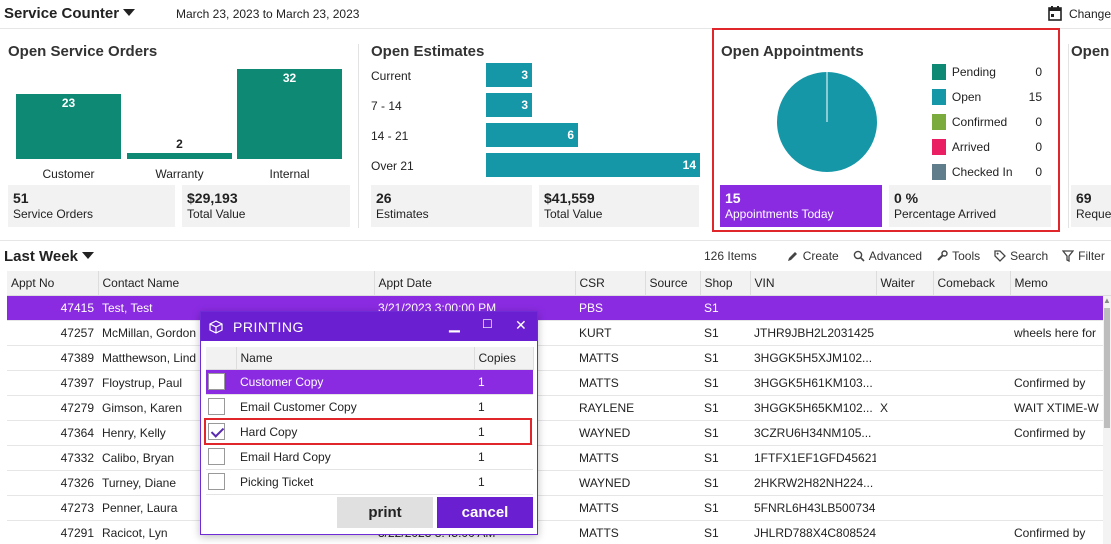 This screenshot has width=1111, height=544. Describe the element at coordinates (369, 326) in the screenshot. I see `dialog-titlebar: PRINTING ▁ ☐ ✕` at that location.